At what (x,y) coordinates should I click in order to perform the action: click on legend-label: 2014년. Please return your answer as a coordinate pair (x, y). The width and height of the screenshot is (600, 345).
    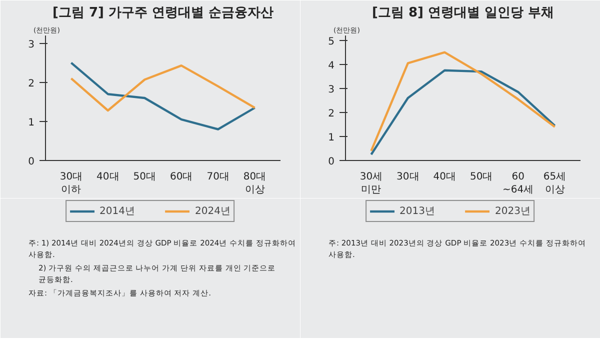
    Looking at the image, I should click on (117, 211).